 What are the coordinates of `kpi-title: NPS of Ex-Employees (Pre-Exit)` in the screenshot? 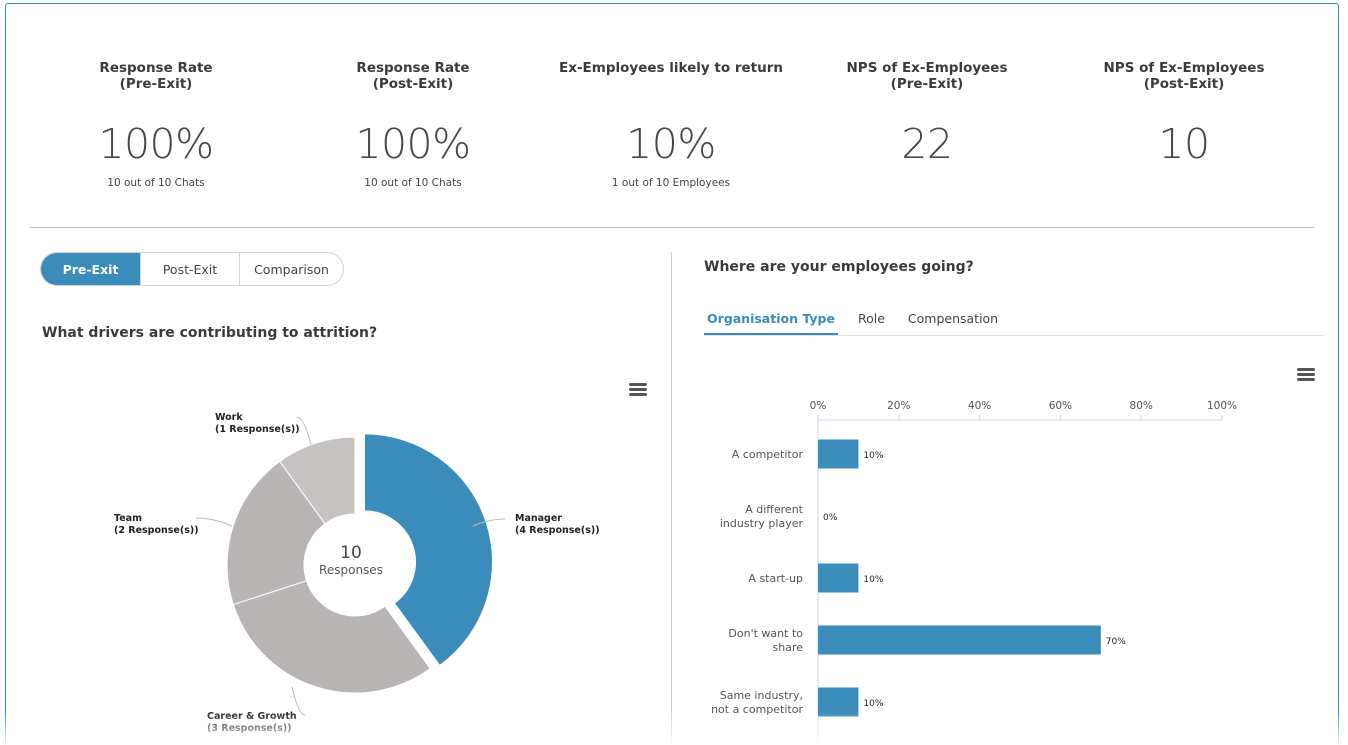 It's located at (927, 76).